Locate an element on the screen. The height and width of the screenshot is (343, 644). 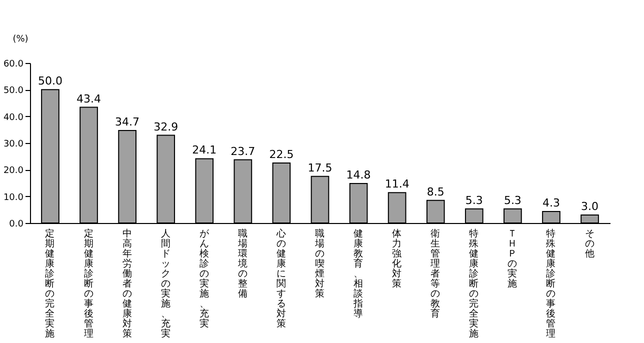
category-label: 特殊健康診断の完全実施 is located at coordinates (474, 284).